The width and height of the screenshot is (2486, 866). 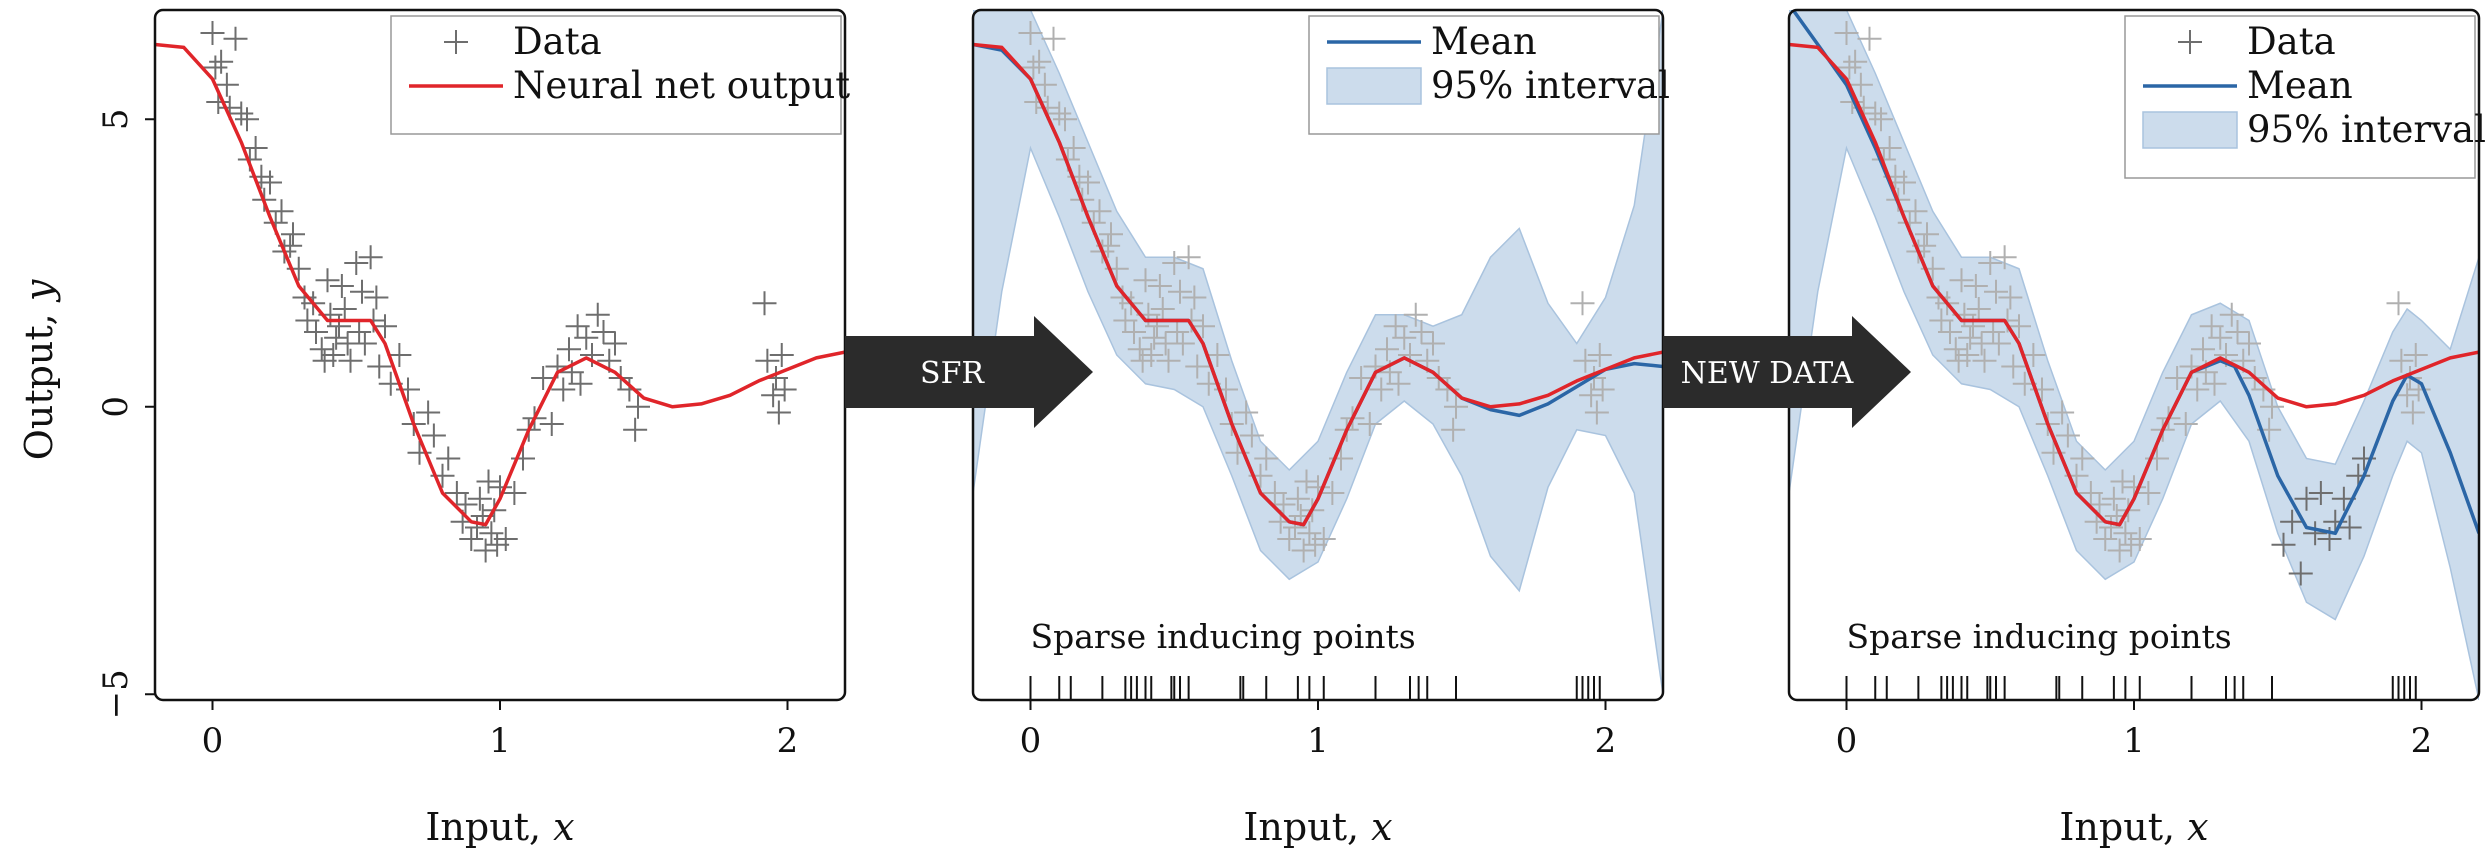 What do you see at coordinates (788, 741) in the screenshot?
I see `x-tick-label: 2` at bounding box center [788, 741].